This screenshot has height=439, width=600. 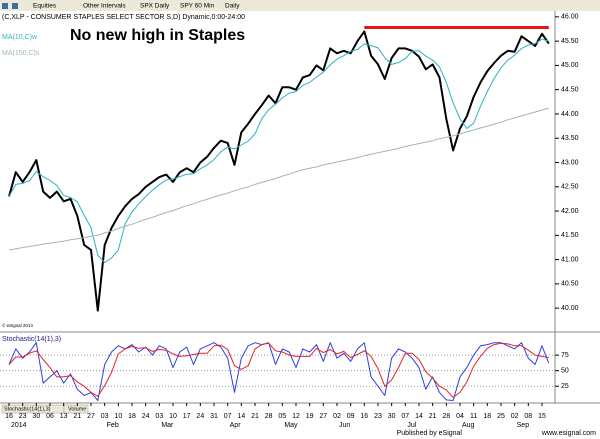 What do you see at coordinates (214, 416) in the screenshot?
I see `x-tick-label: 31` at bounding box center [214, 416].